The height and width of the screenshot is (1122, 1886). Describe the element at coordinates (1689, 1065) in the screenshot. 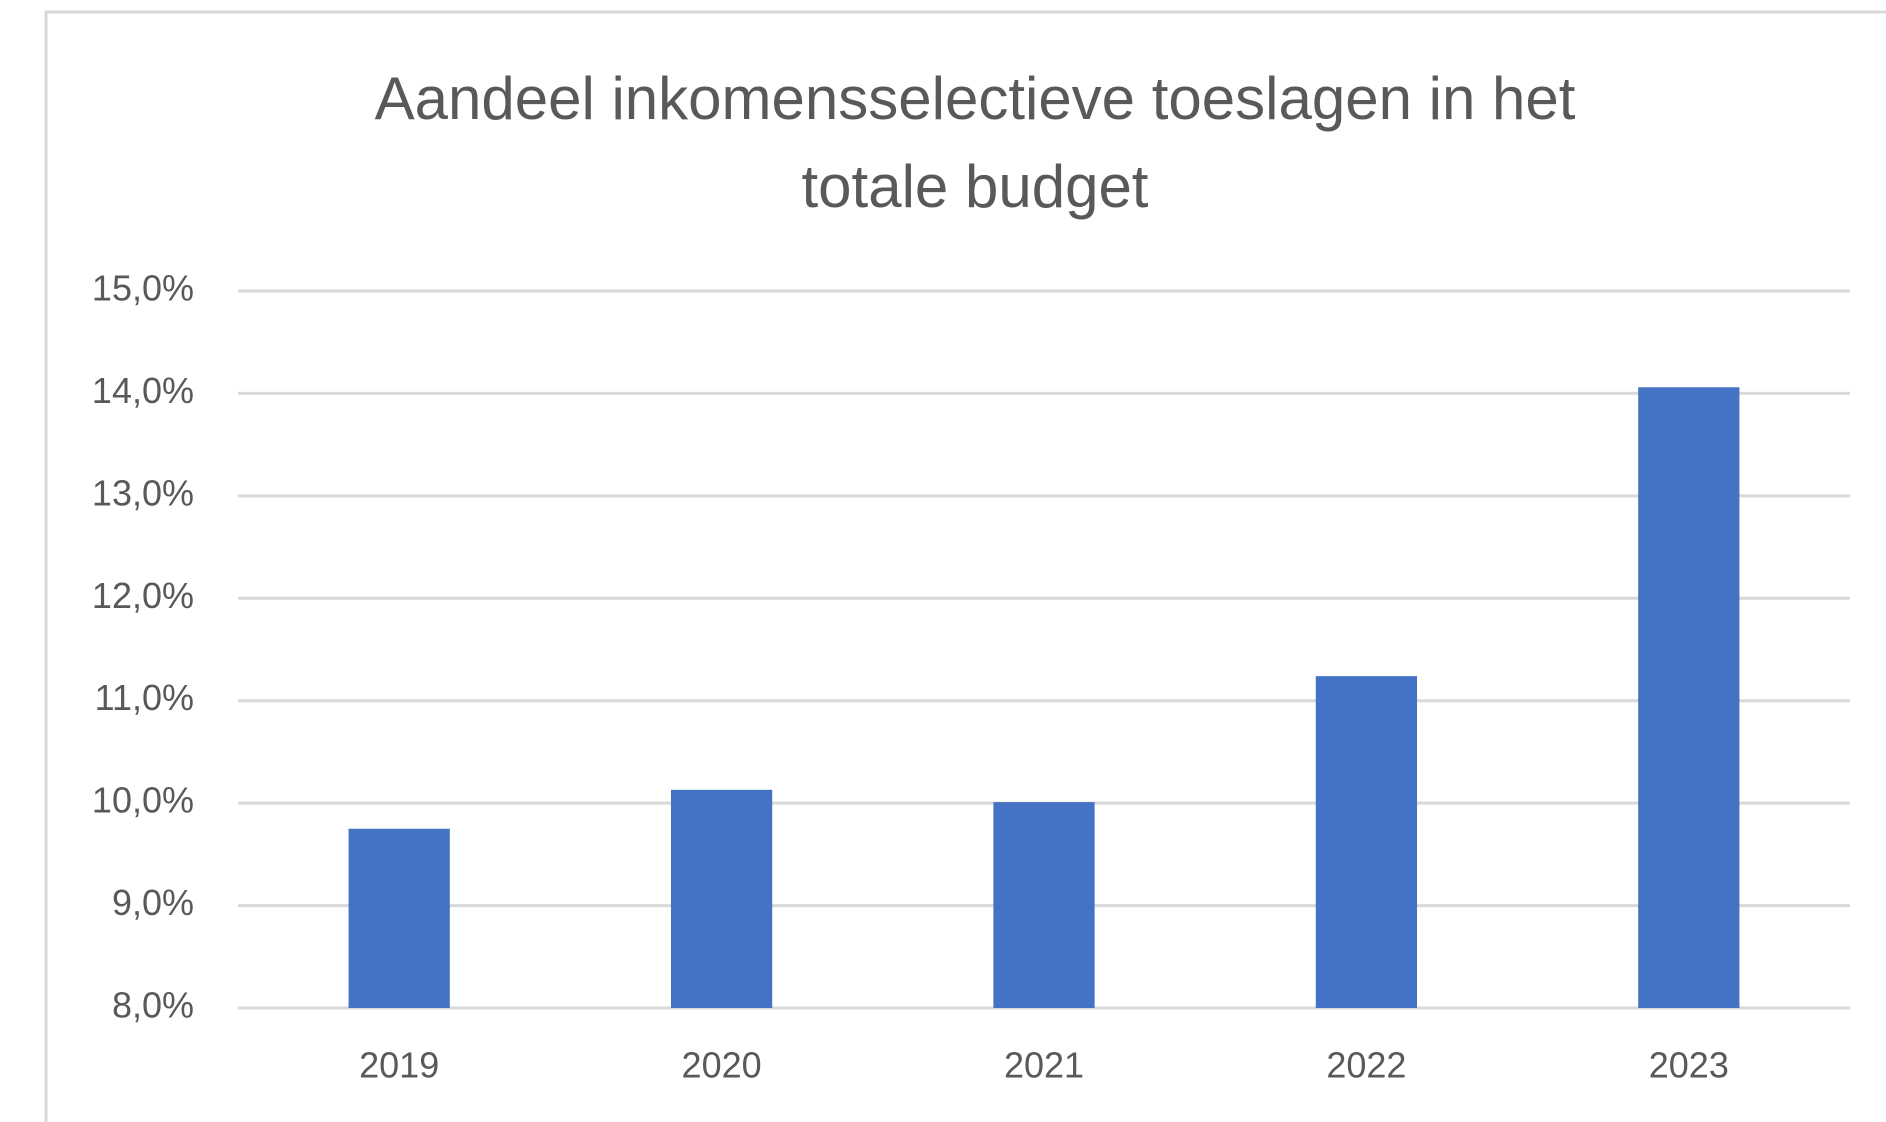

I see `x-tick-label: 2023` at that location.